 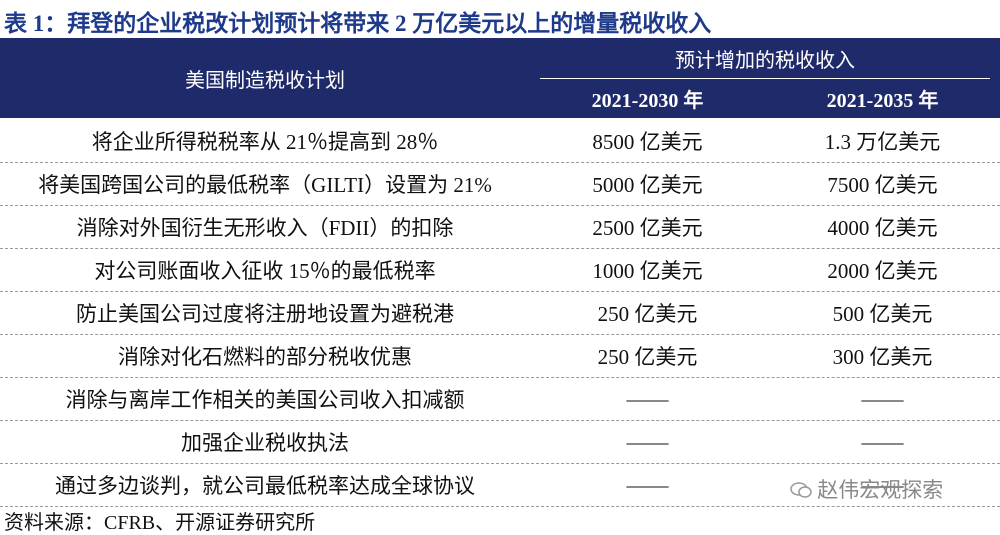 What do you see at coordinates (647, 271) in the screenshot?
I see `row-value: 1000 亿美元` at bounding box center [647, 271].